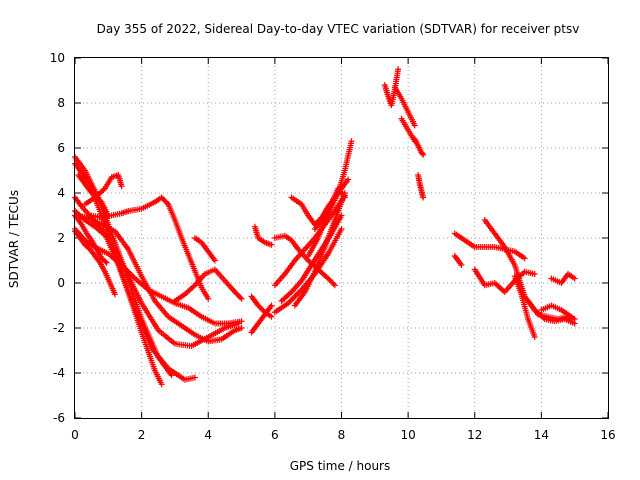 This screenshot has width=640, height=480. What do you see at coordinates (208, 435) in the screenshot?
I see `x-tick-label: 4` at bounding box center [208, 435].